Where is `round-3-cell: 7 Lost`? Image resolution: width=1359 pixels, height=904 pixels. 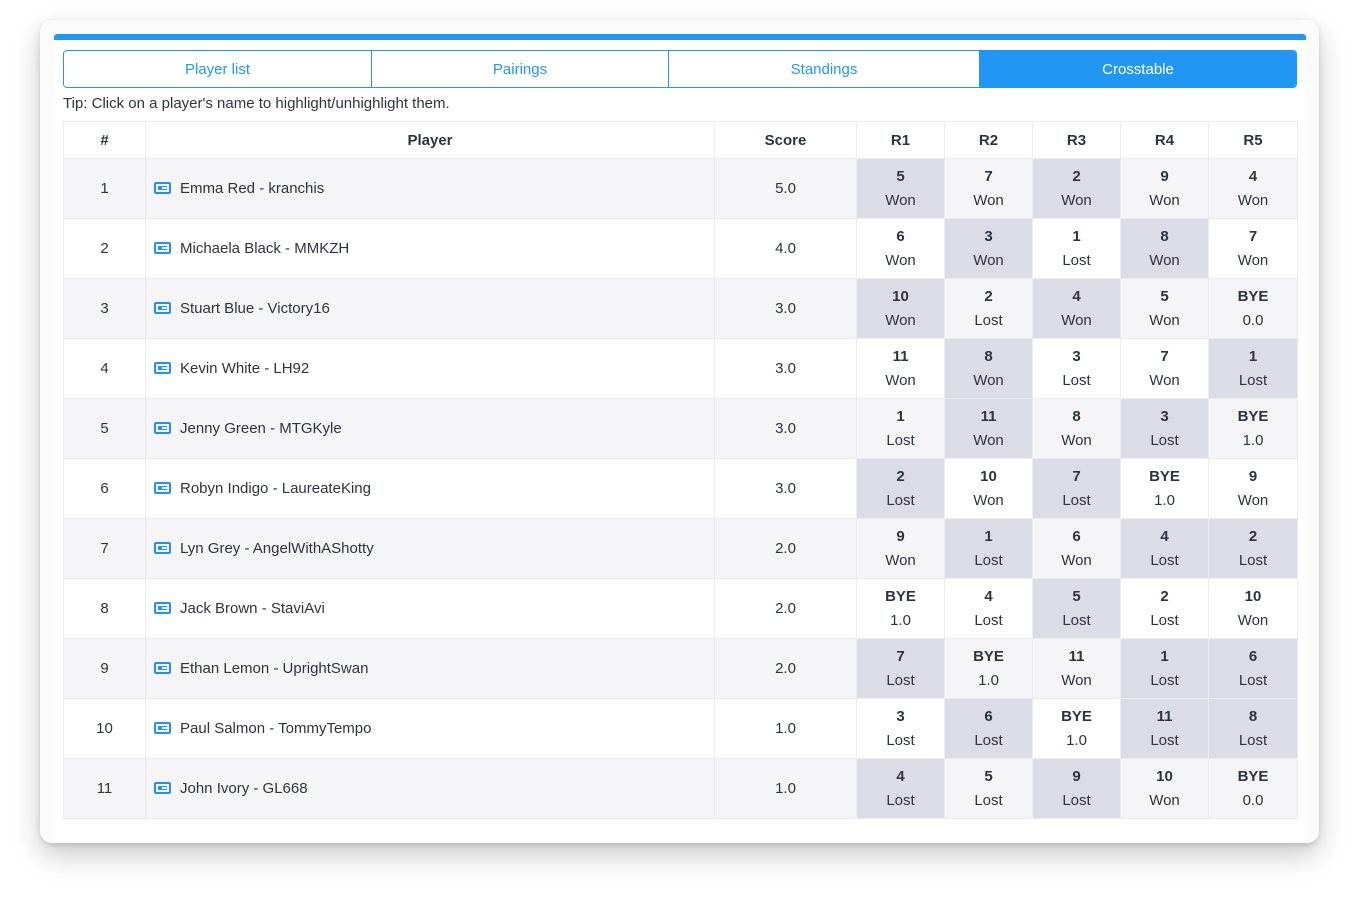 round-3-cell: 7 Lost is located at coordinates (1076, 488).